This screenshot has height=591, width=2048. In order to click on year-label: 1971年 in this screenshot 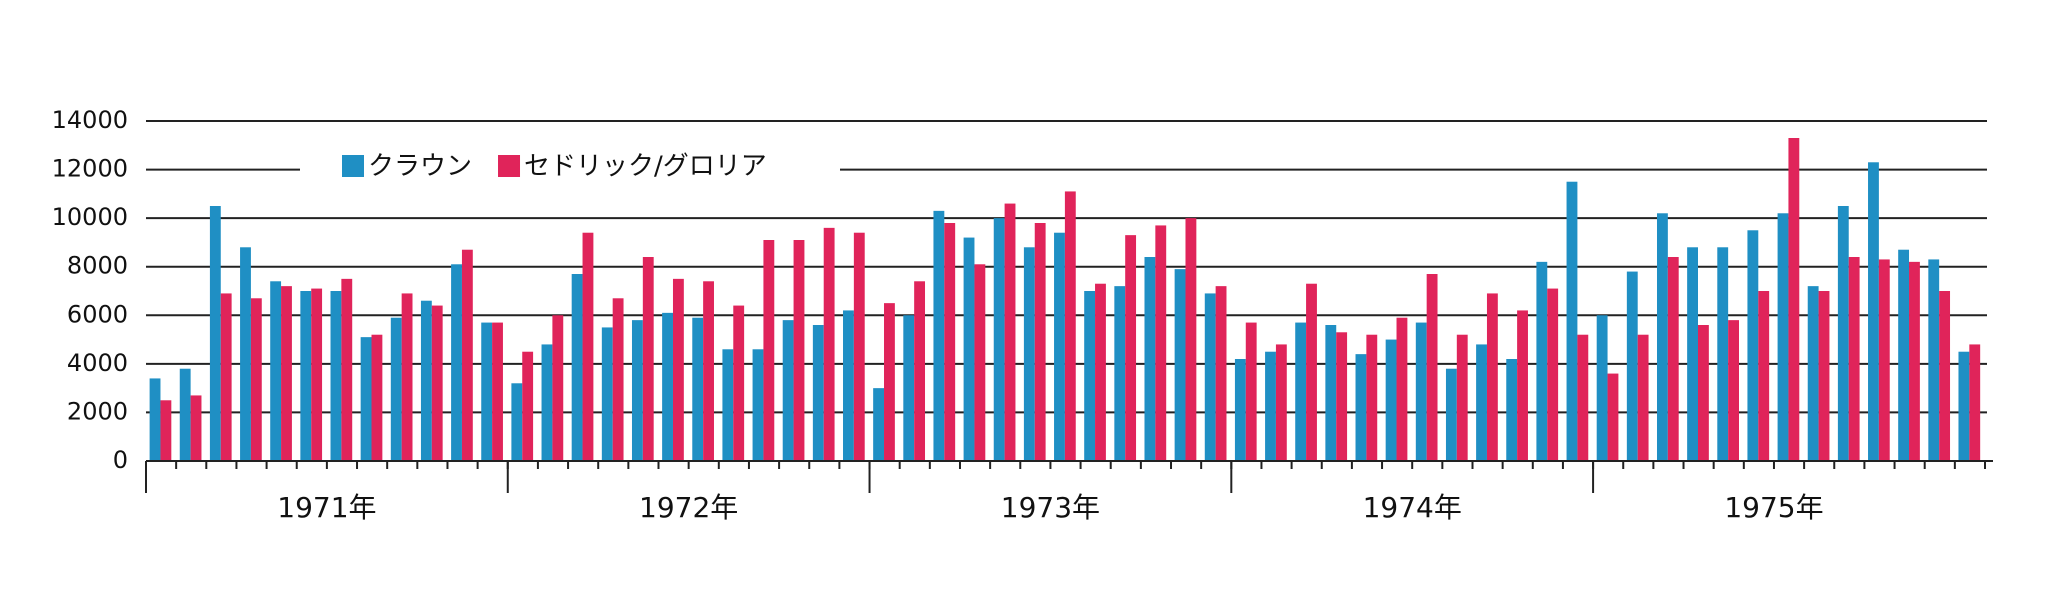, I will do `click(326, 507)`.